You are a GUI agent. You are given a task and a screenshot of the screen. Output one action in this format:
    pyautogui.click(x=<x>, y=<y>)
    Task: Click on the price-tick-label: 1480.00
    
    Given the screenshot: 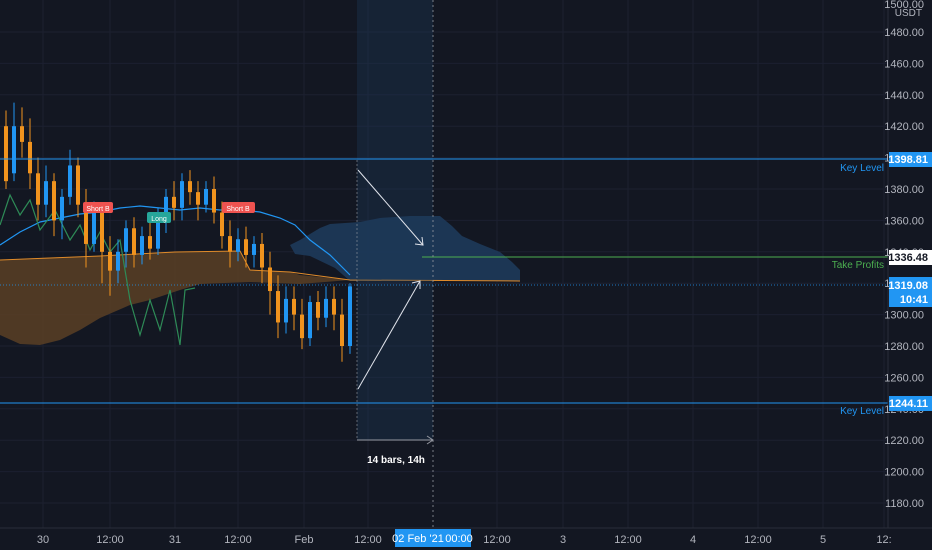 What is the action you would take?
    pyautogui.click(x=904, y=33)
    